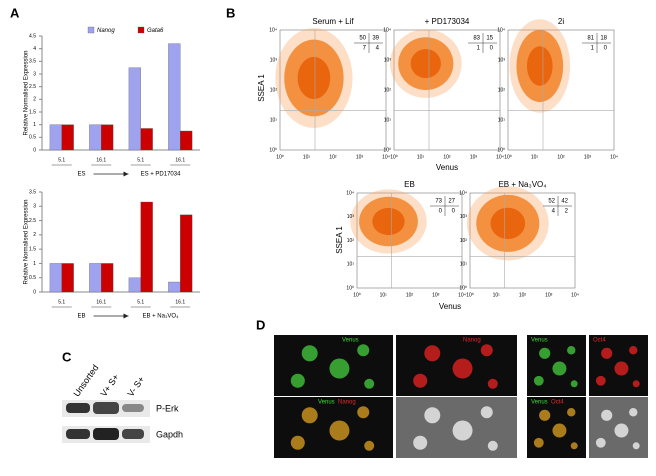 This screenshot has height=476, width=656. What do you see at coordinates (347, 403) in the screenshot?
I see `channel-label: Nanog` at bounding box center [347, 403].